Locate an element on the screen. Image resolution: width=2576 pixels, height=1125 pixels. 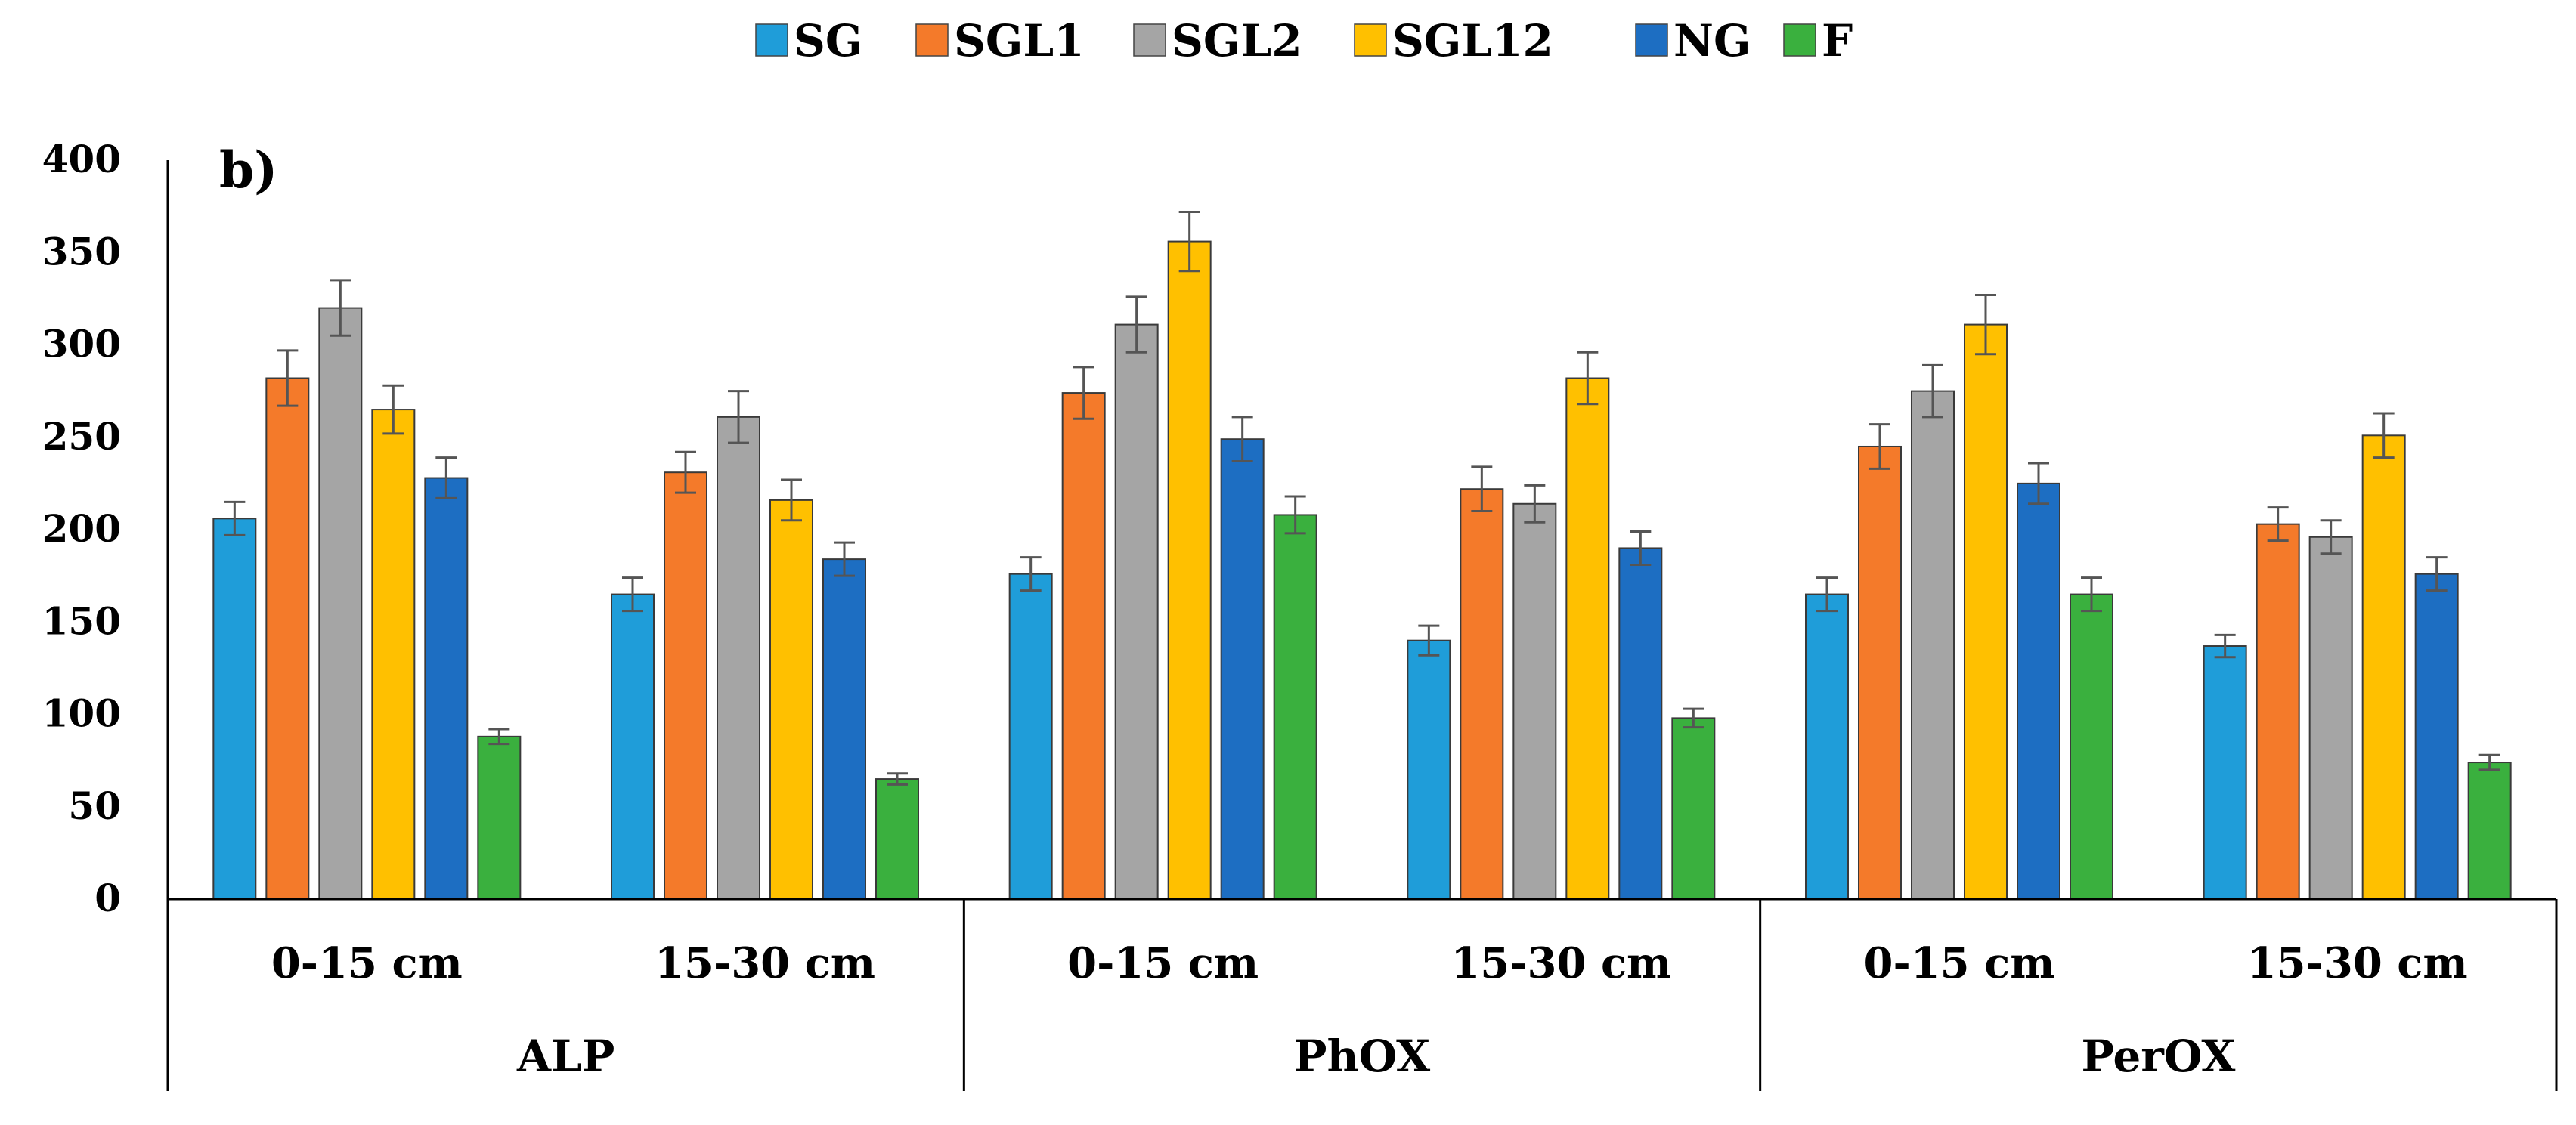
bar-sg-phox-shallow is located at coordinates (1030, 736).